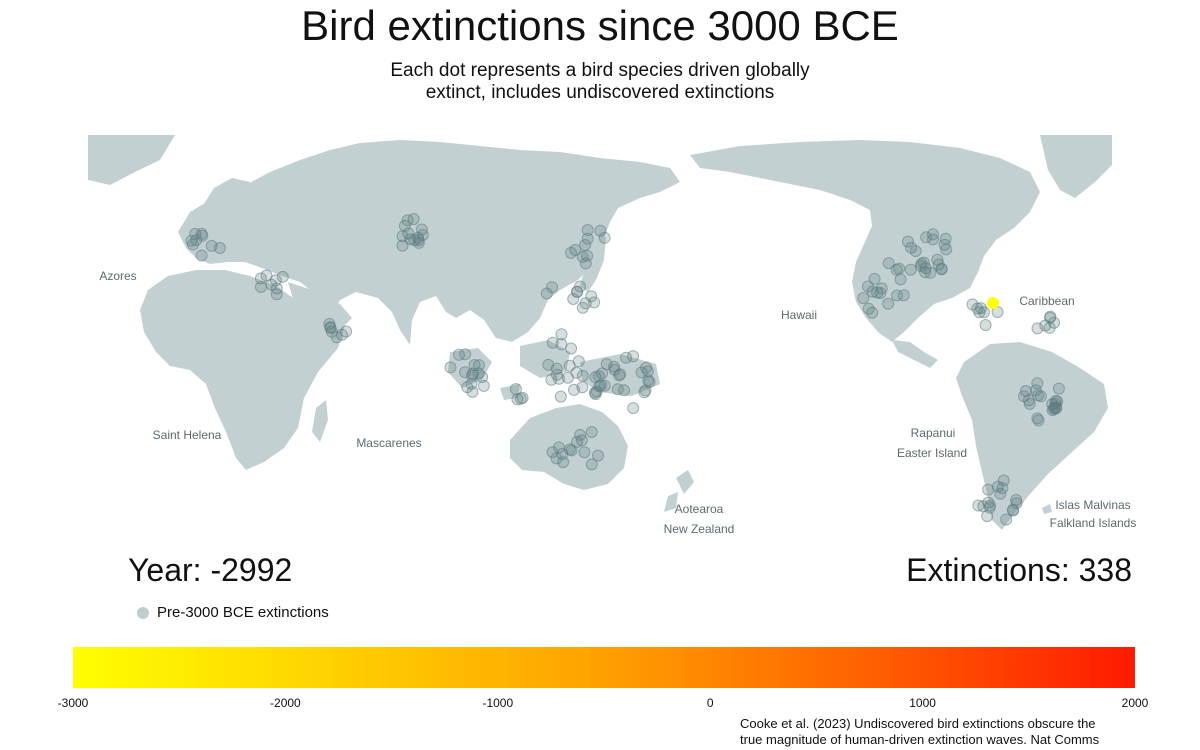 The image size is (1200, 750). What do you see at coordinates (1093, 523) in the screenshot?
I see `label-falkland-islands: Falkland Islands` at bounding box center [1093, 523].